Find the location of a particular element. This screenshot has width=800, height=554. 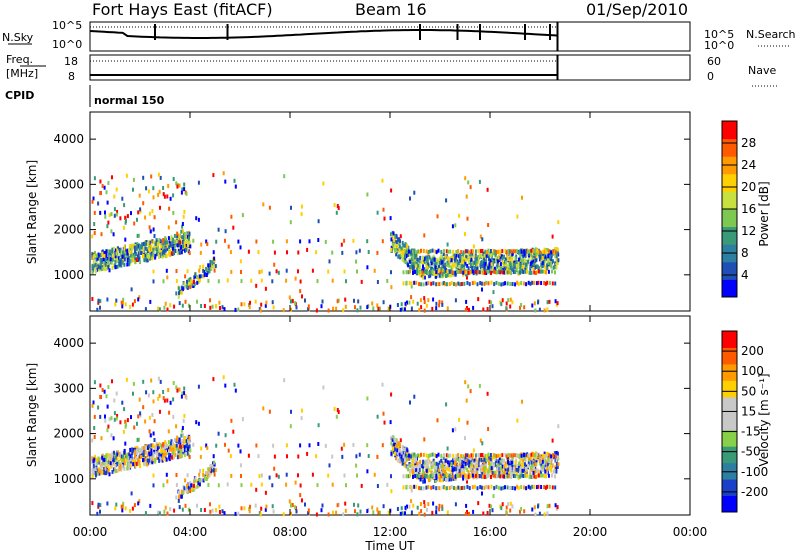

freq-label-line2: [MHz] is located at coordinates (22, 73).